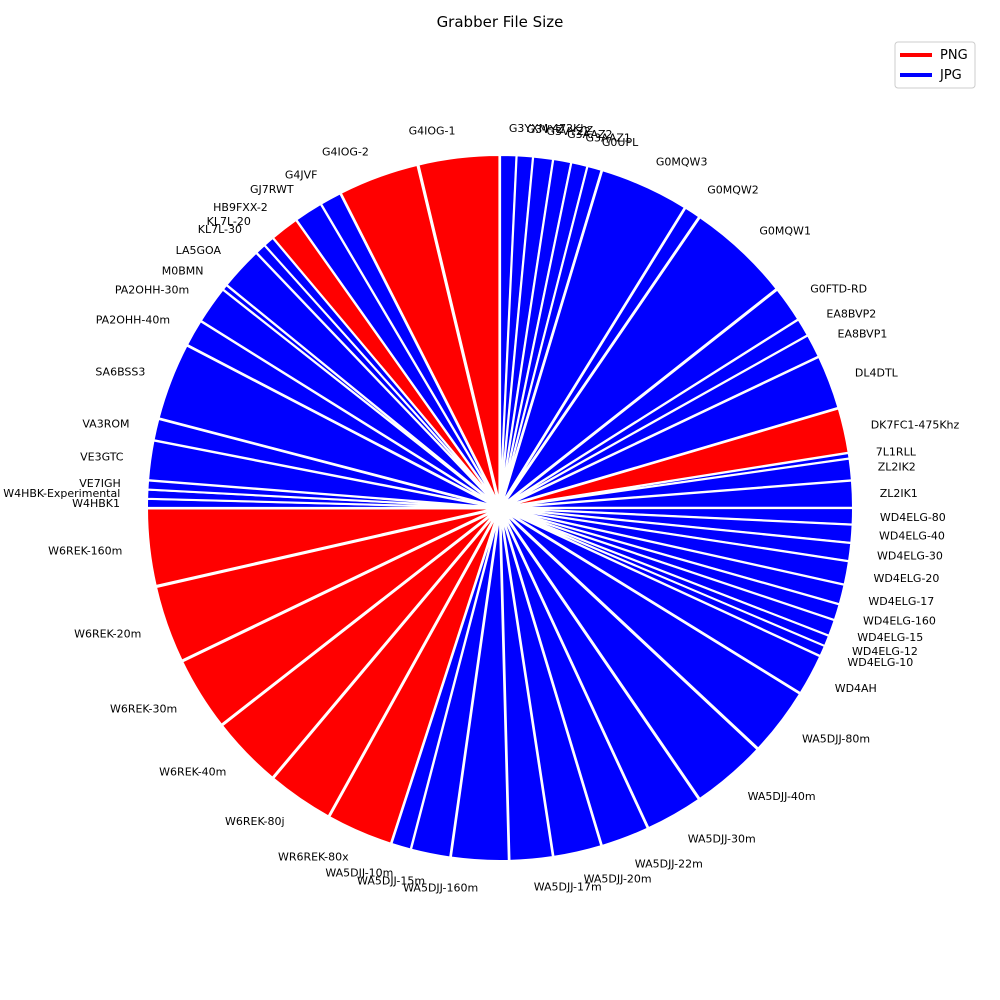 The image size is (1000, 1000). What do you see at coordinates (255, 821) in the screenshot?
I see `slice-label: W6REK-80j` at bounding box center [255, 821].